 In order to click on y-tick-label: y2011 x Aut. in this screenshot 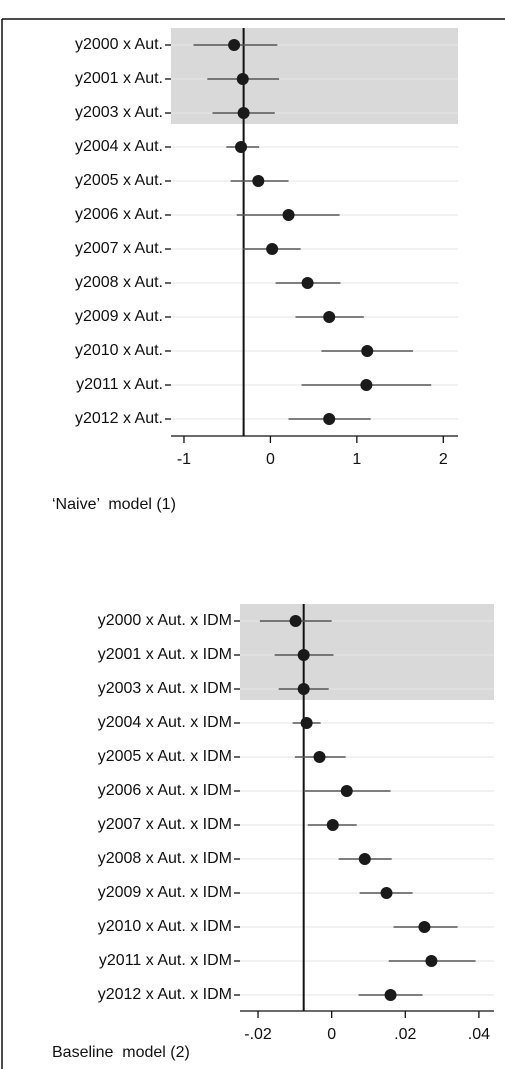, I will do `click(119, 384)`.